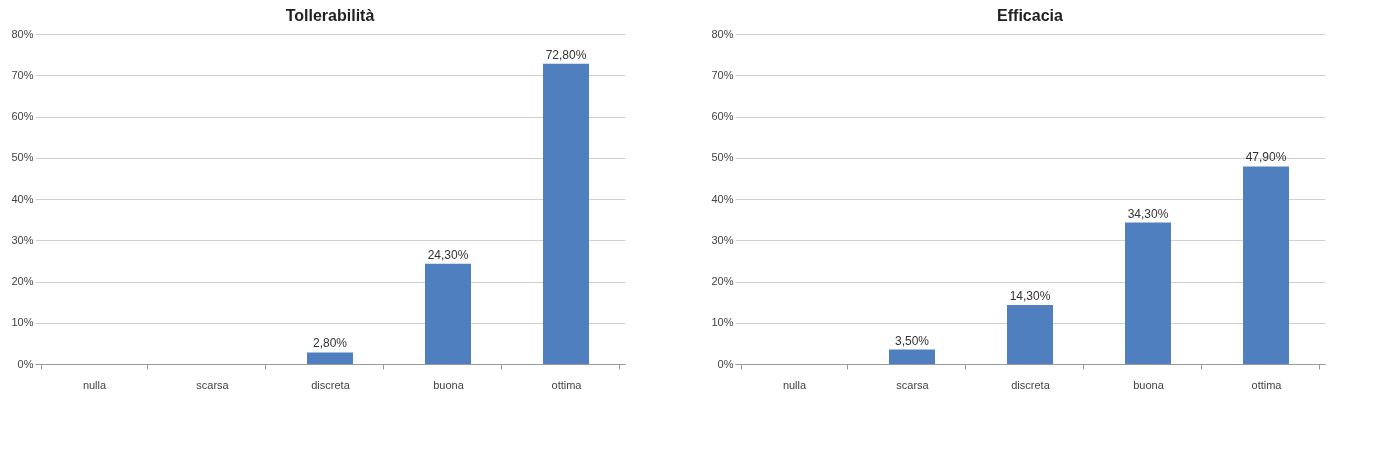  Describe the element at coordinates (1266, 157) in the screenshot. I see `data-label: 47,90%` at that location.